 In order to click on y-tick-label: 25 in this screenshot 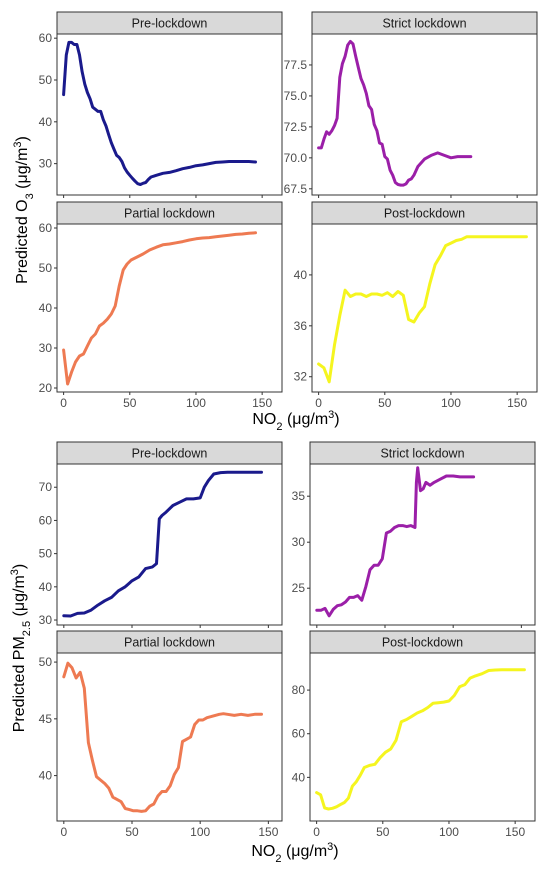, I will do `click(299, 588)`.